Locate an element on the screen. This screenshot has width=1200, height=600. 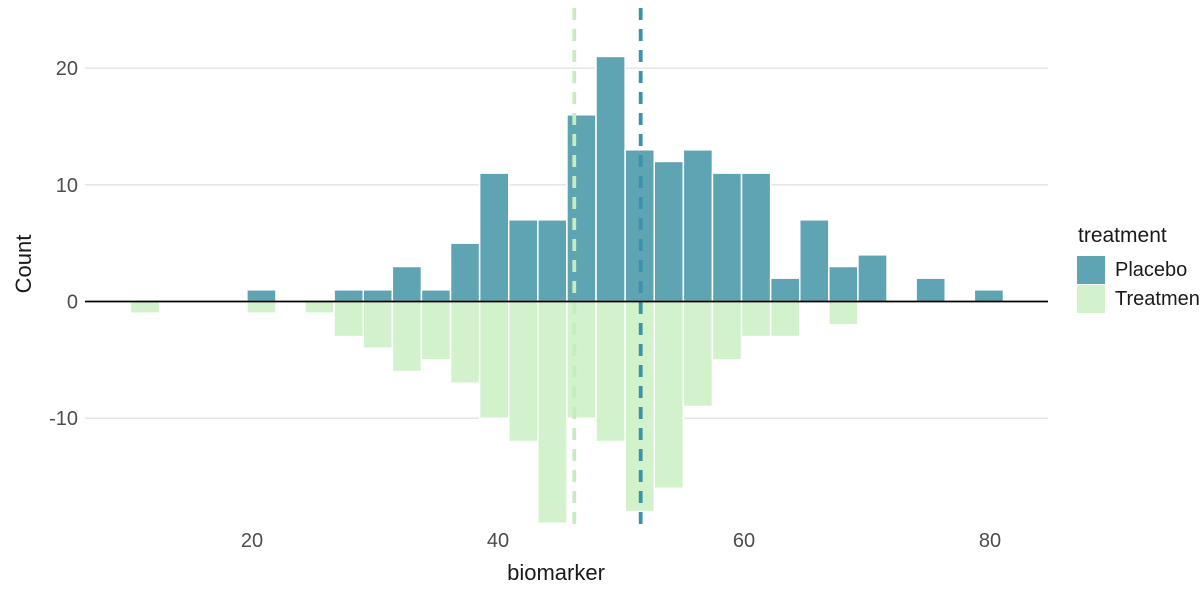
legend-label-placebo: Placebo is located at coordinates (1151, 269).